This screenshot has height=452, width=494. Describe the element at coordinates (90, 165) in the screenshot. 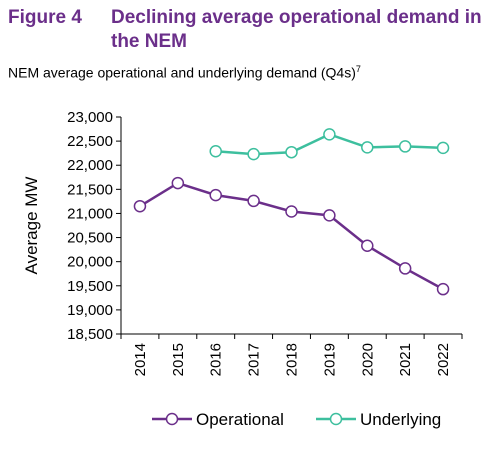

I see `y-tick-label: 22,000` at that location.